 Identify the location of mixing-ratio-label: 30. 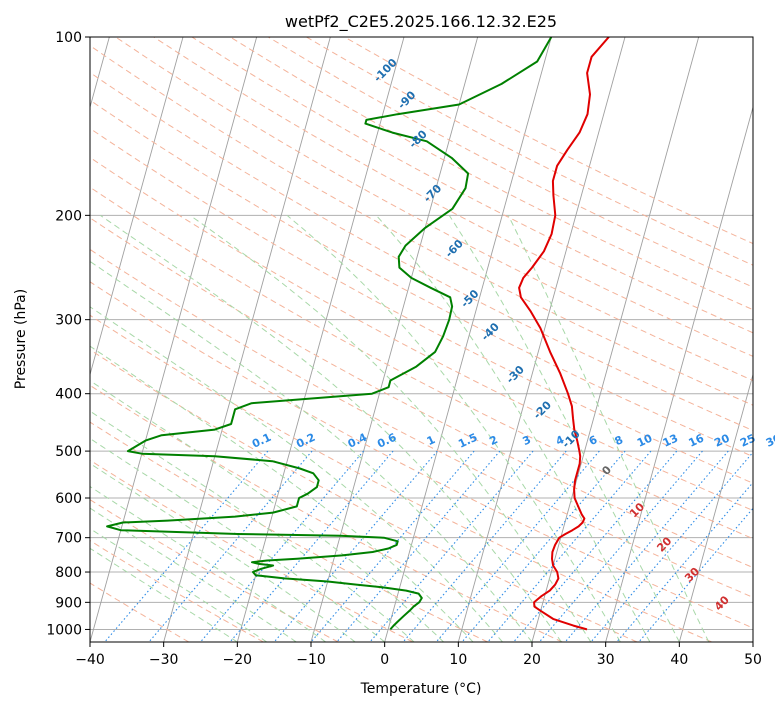
(769, 440).